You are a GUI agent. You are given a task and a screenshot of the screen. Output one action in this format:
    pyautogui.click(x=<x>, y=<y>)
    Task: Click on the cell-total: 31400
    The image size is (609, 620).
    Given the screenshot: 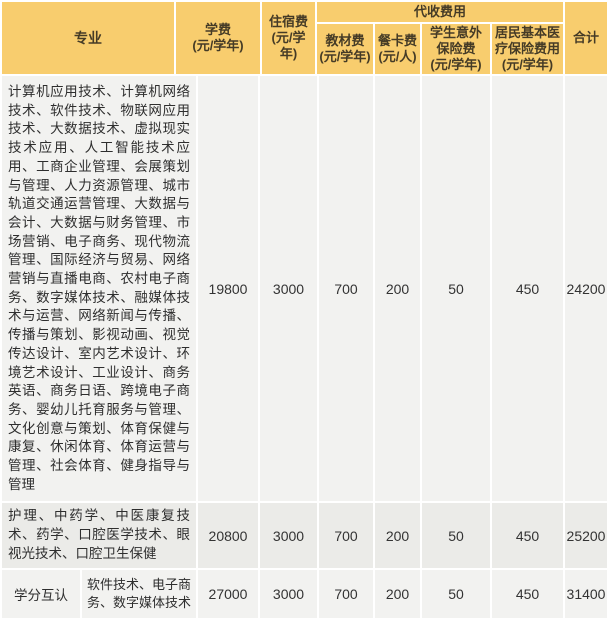 What is the action you would take?
    pyautogui.click(x=586, y=593)
    